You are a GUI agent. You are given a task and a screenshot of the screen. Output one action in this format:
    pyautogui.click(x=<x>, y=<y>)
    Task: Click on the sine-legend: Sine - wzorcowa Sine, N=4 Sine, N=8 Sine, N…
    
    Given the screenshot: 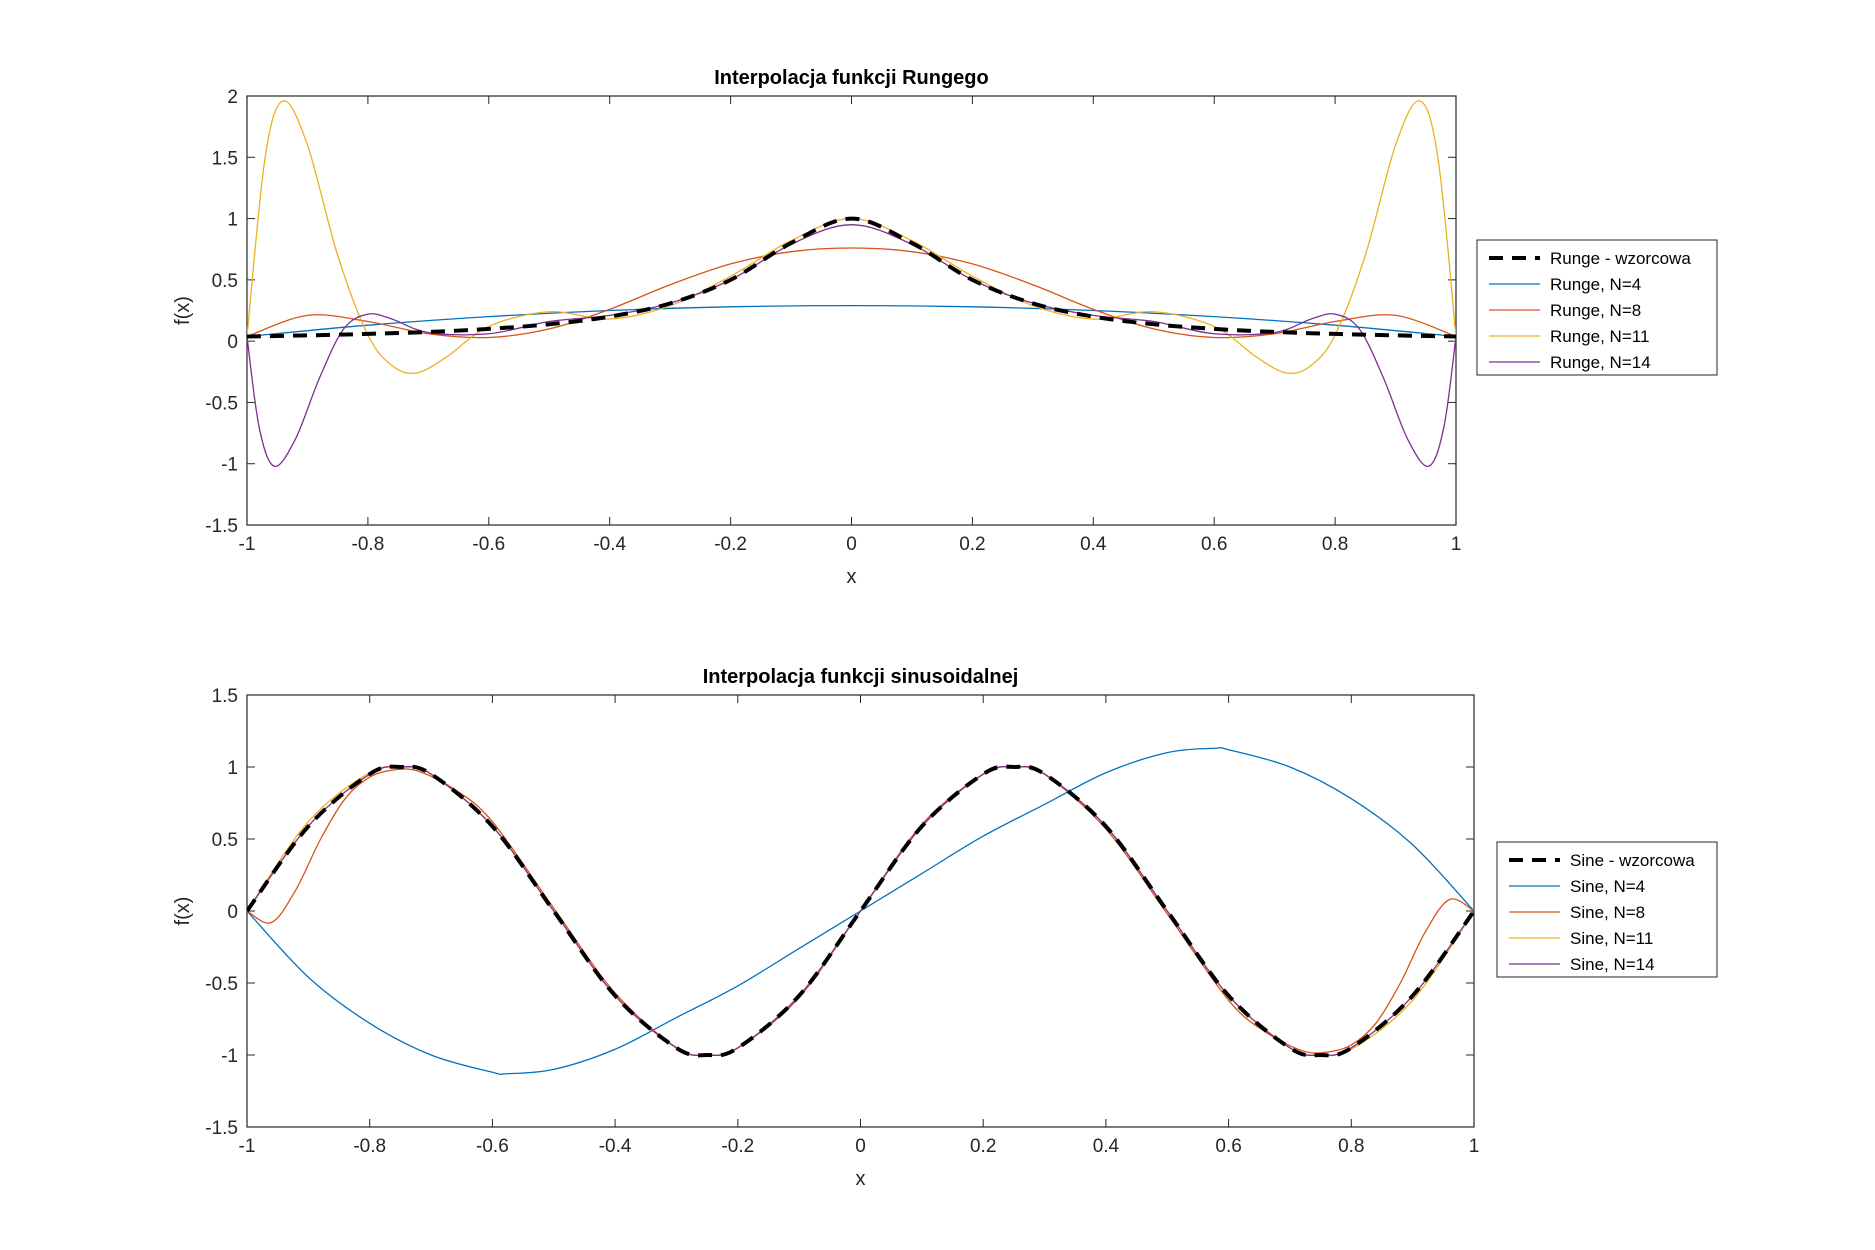 What is the action you would take?
    pyautogui.click(x=1607, y=909)
    